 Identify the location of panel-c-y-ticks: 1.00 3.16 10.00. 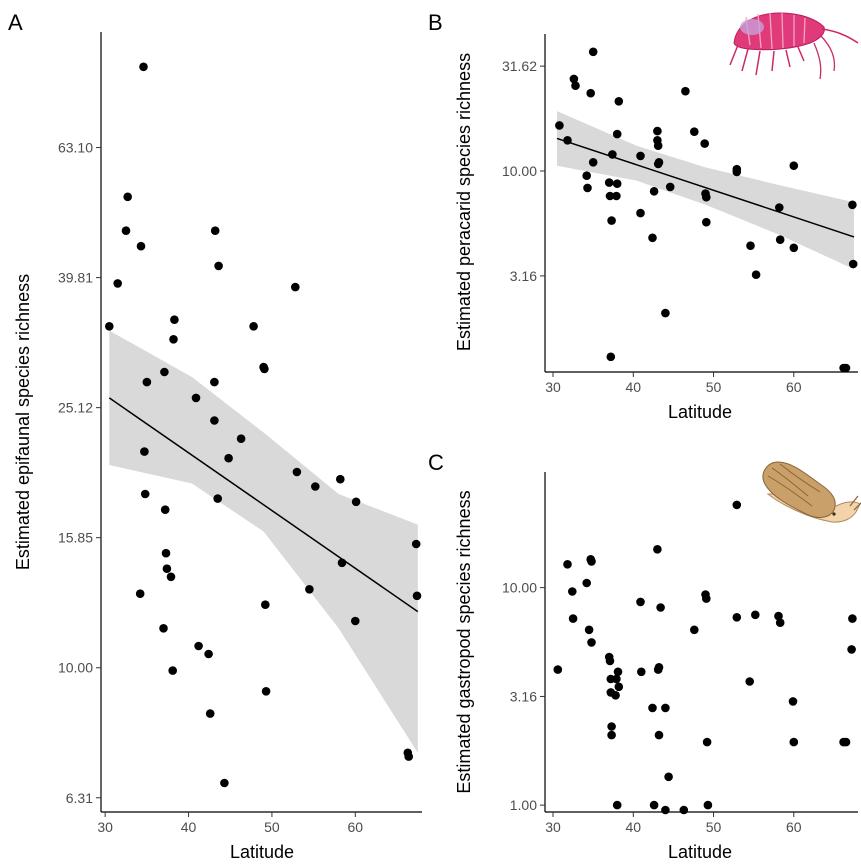
(523, 696).